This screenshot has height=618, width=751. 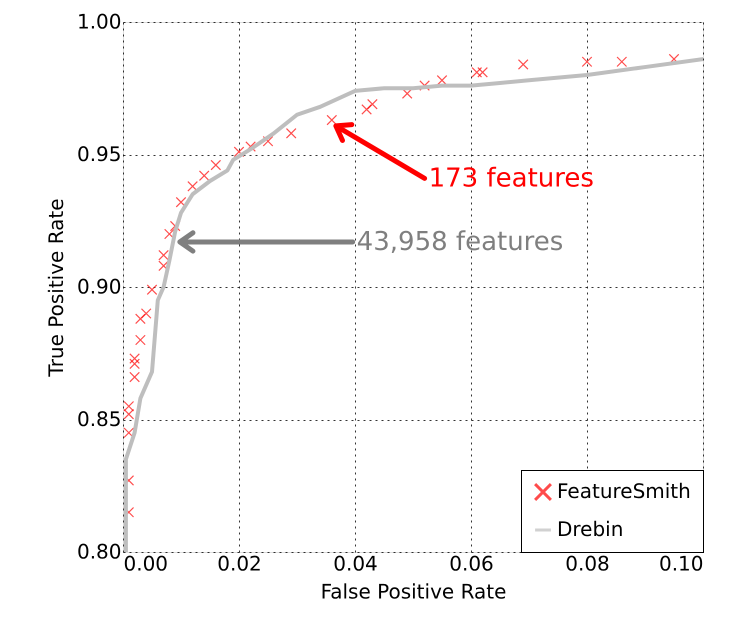 What do you see at coordinates (99, 154) in the screenshot?
I see `y-tick-label: 0.95` at bounding box center [99, 154].